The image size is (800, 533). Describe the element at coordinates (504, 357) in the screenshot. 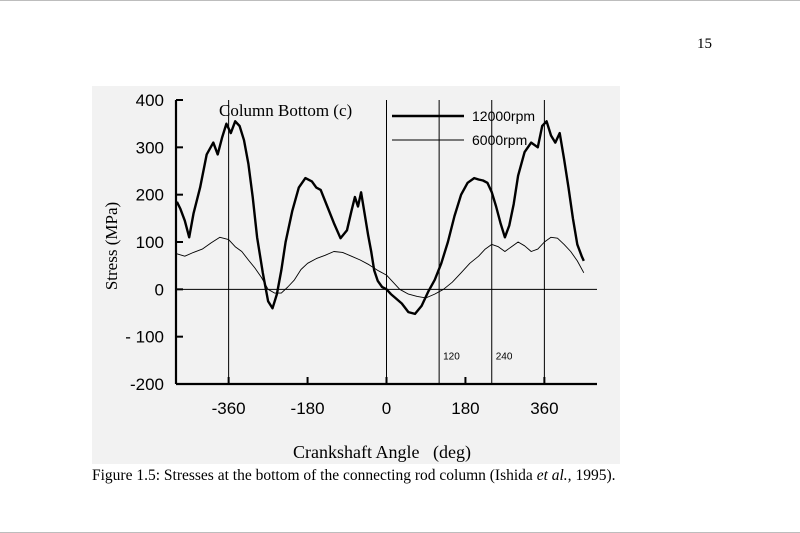

I see `annotation-label: 240` at that location.